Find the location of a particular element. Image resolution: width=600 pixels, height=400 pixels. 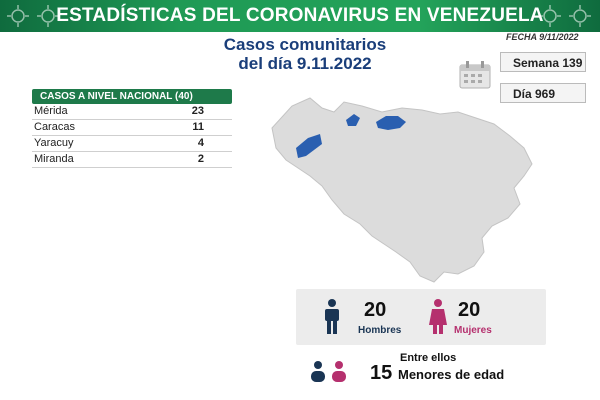

case-count: 11 is located at coordinates (198, 127).